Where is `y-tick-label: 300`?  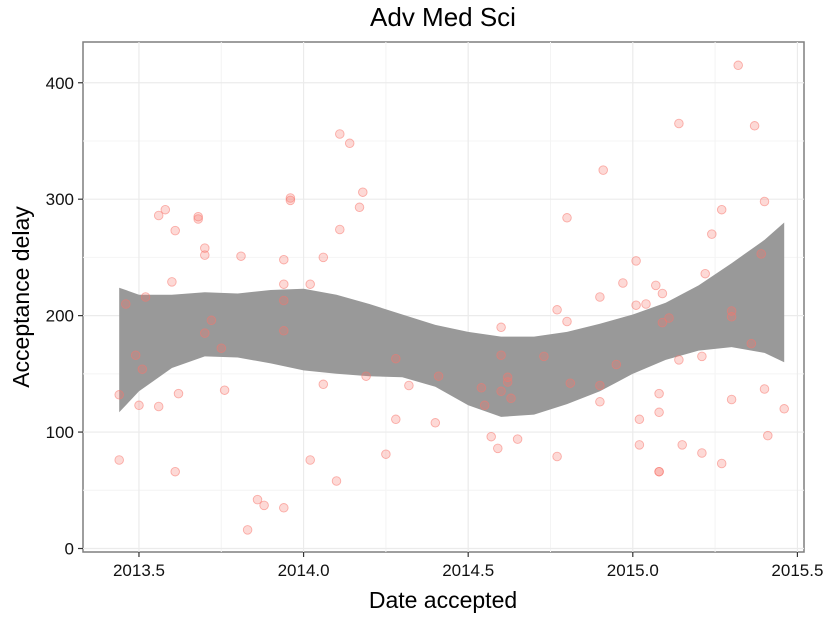
y-tick-label: 300 is located at coordinates (60, 199).